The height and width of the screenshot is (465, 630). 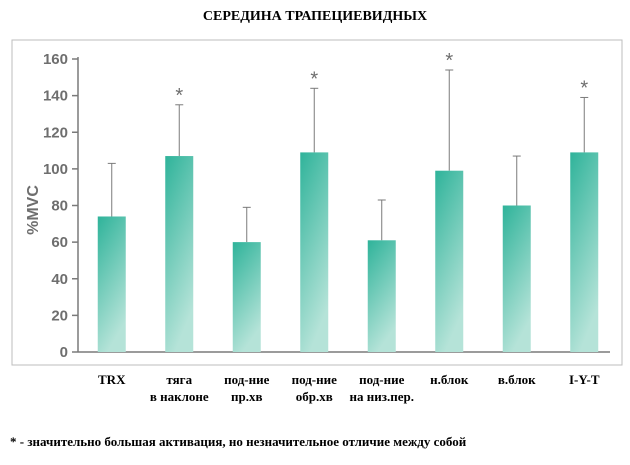 What do you see at coordinates (112, 379) in the screenshot?
I see `category-label: TRX` at bounding box center [112, 379].